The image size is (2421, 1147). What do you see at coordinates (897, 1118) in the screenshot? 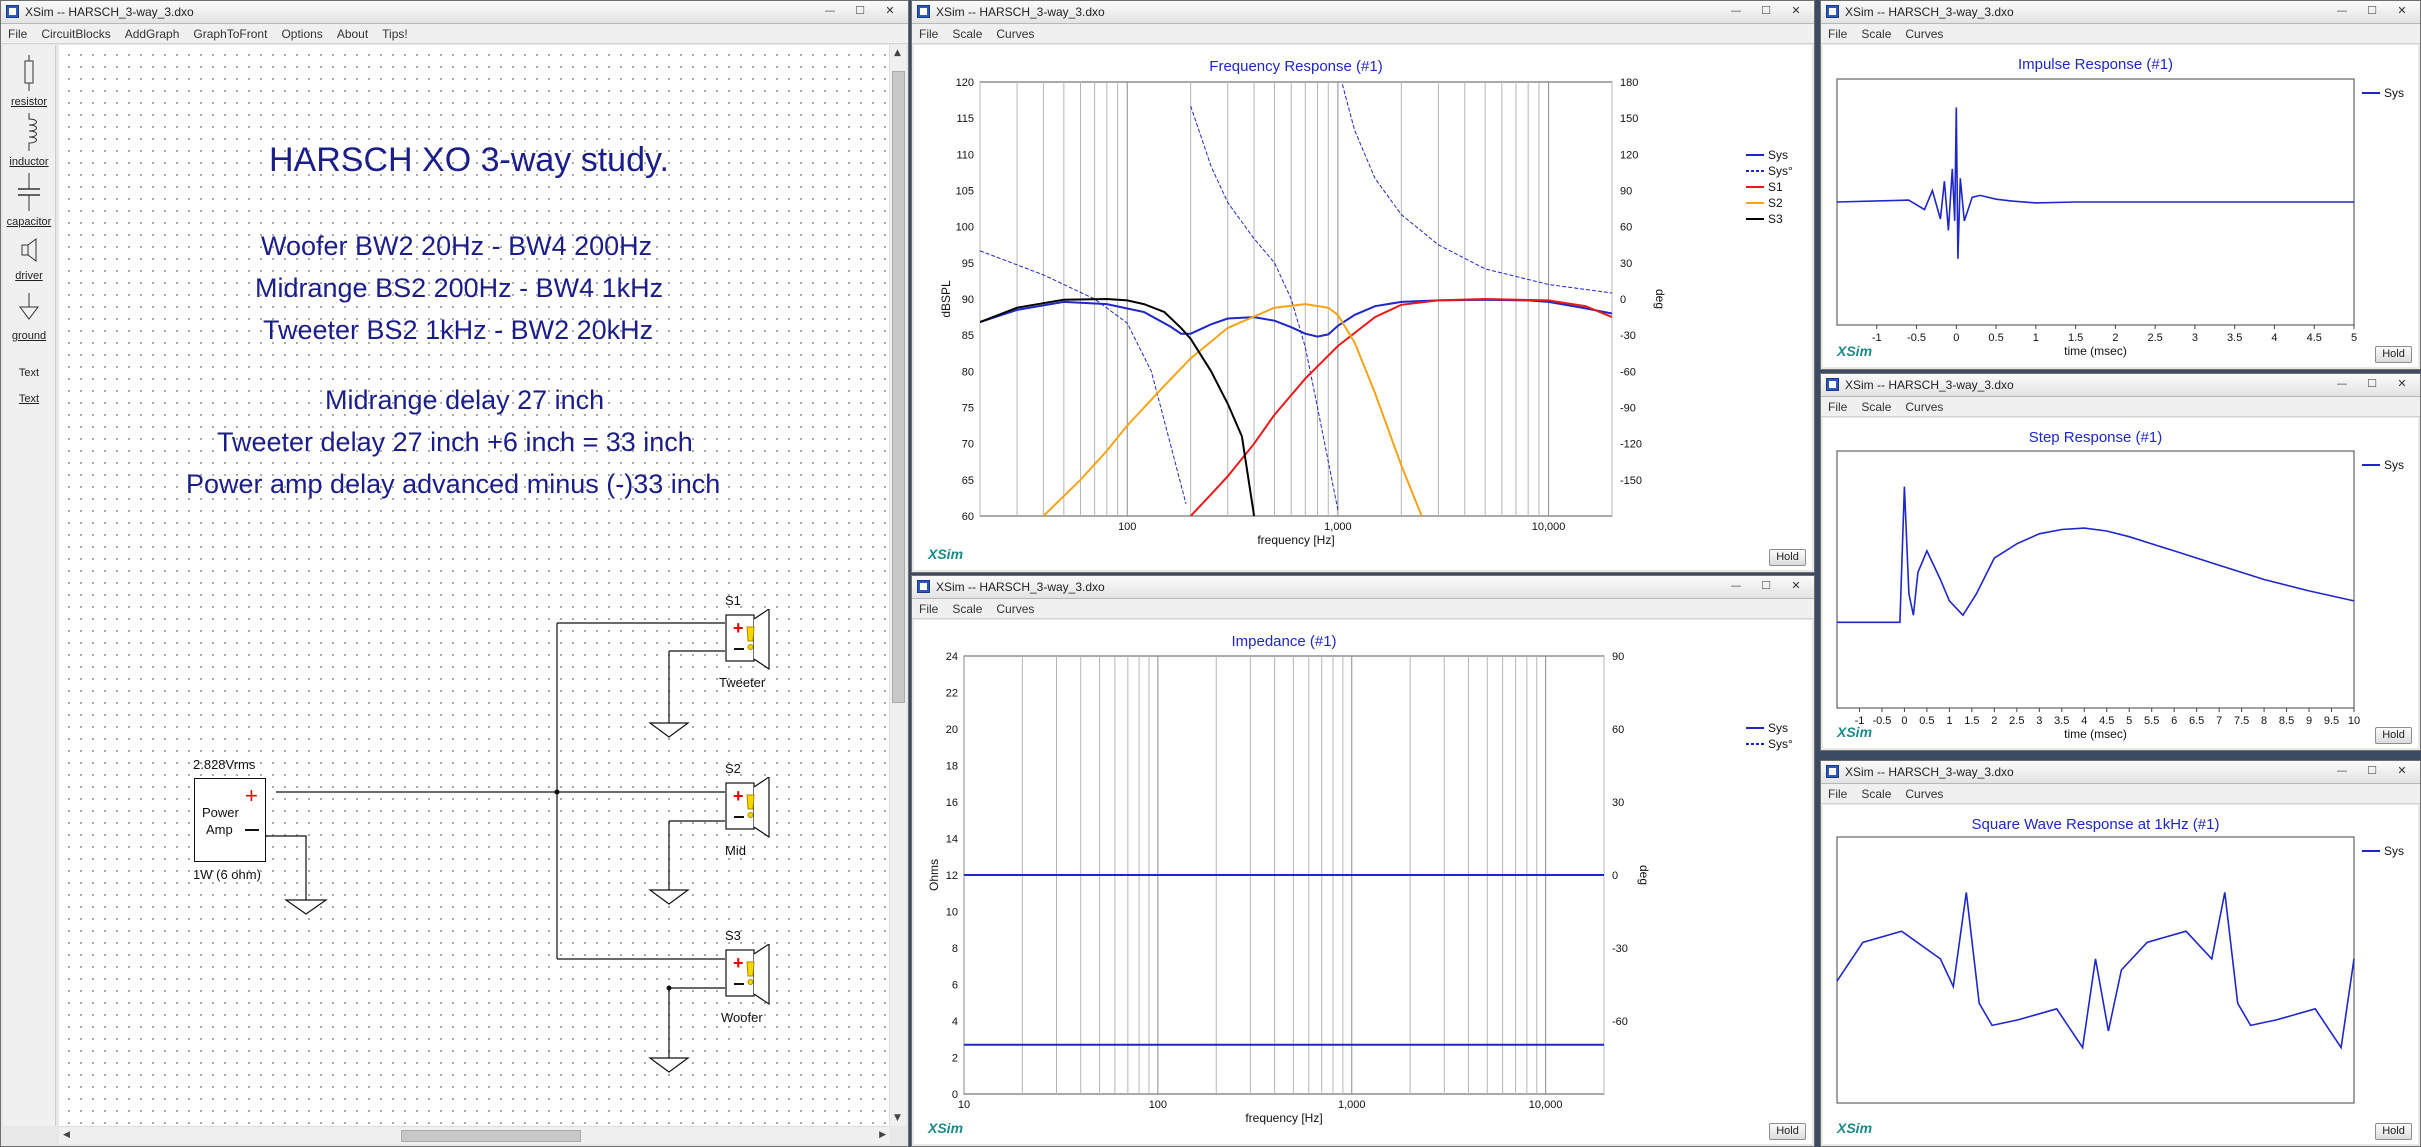
I see `scroll-down-icon: ▼` at bounding box center [897, 1118].